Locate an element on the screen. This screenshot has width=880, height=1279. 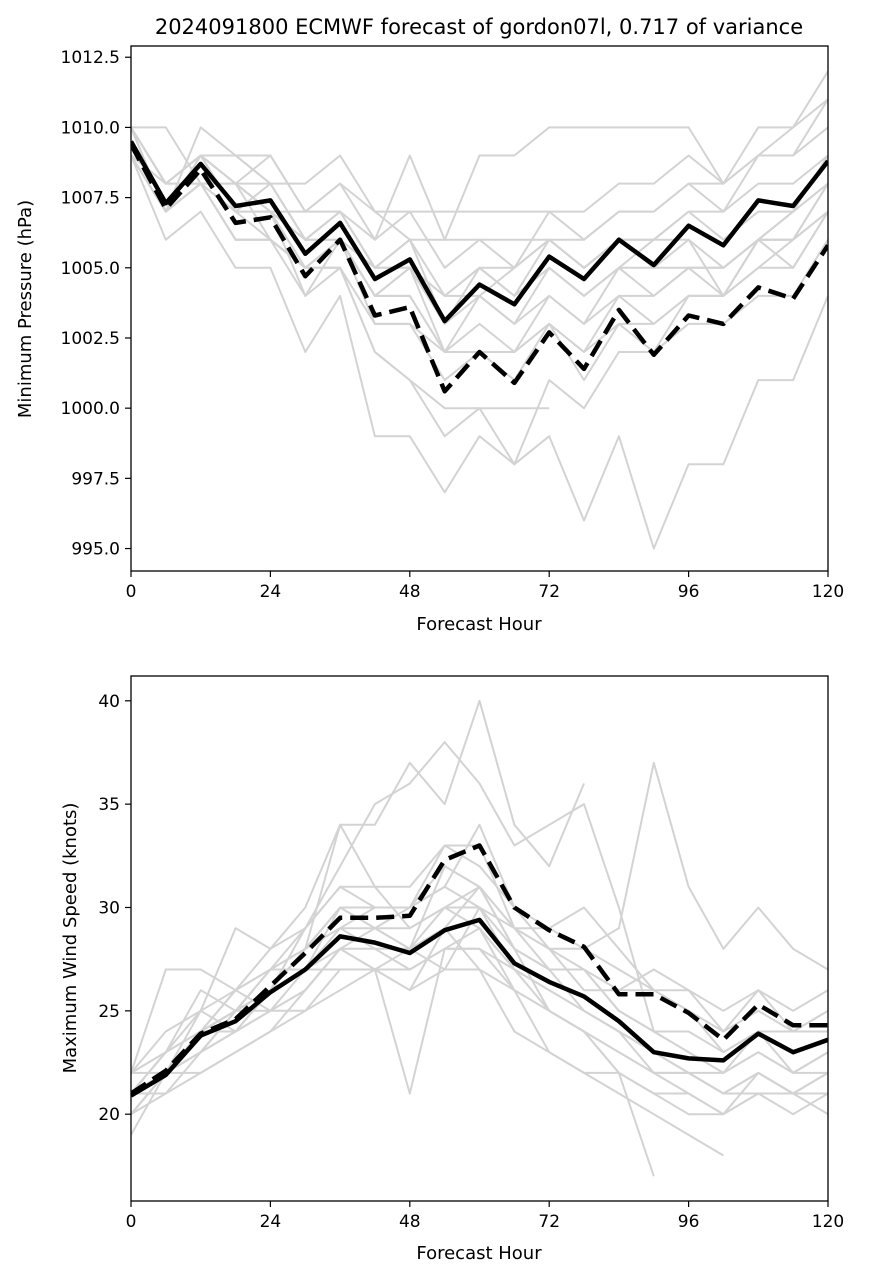
pressure-x-tick-label-0: 0 is located at coordinates (131, 592).